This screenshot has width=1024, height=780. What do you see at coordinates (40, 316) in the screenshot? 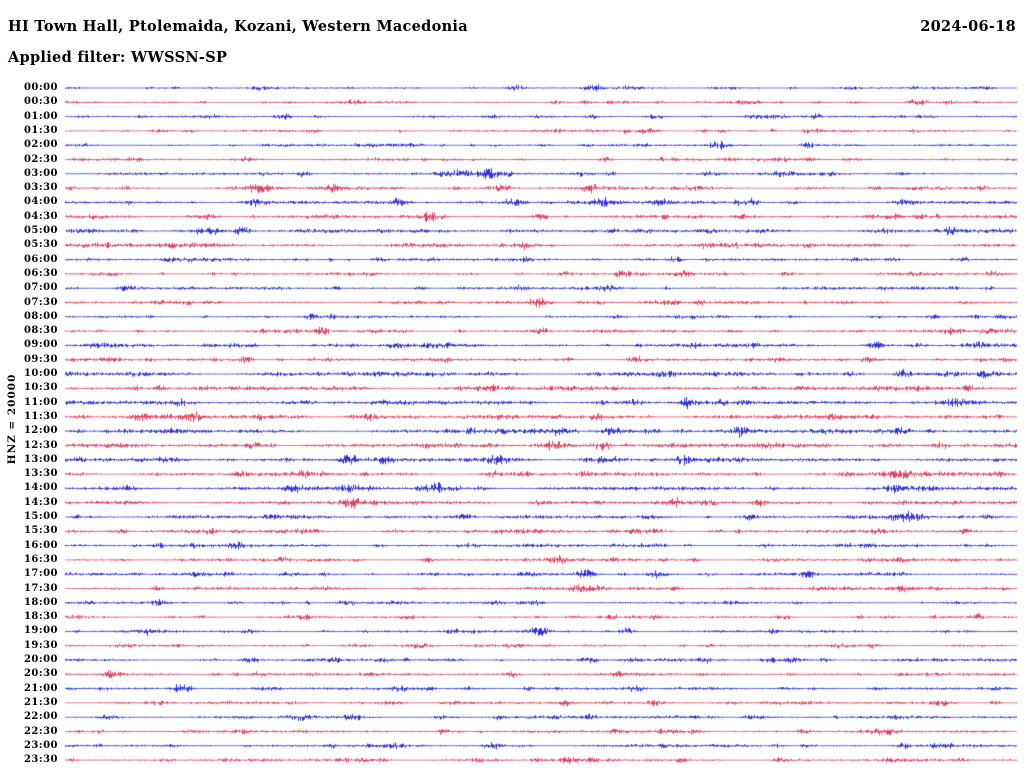
I see `time-label: 08:00` at bounding box center [40, 316].